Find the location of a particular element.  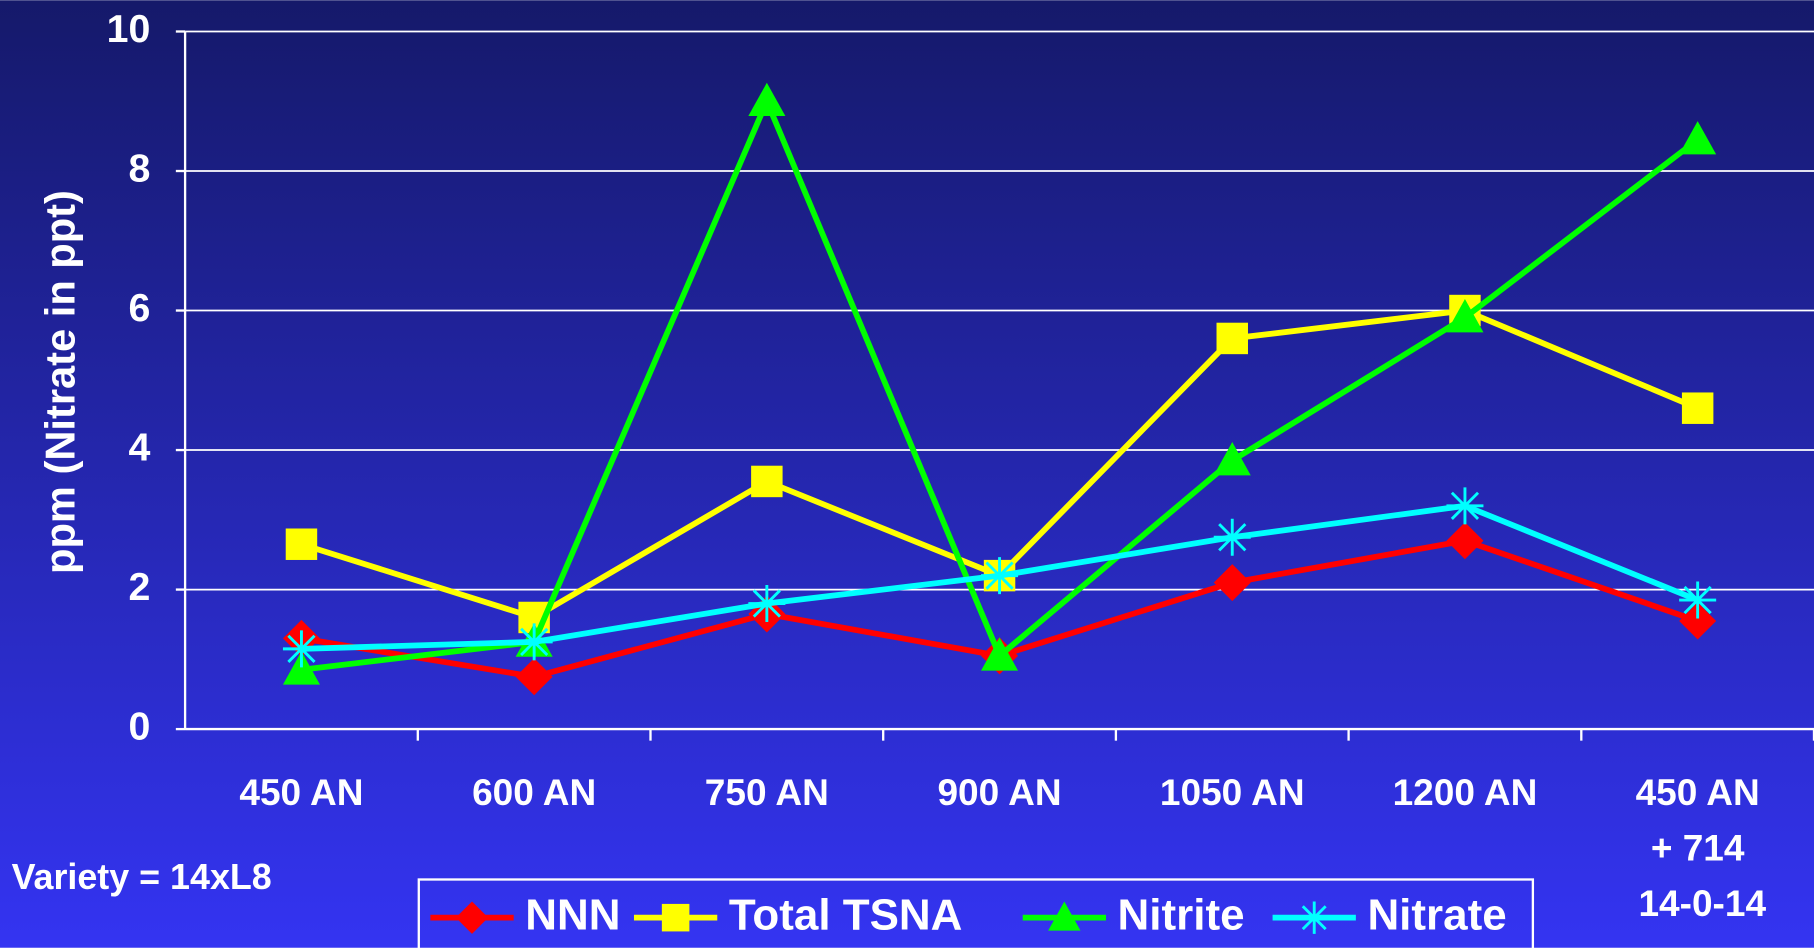

legend-label: Nitrite is located at coordinates (1181, 914).